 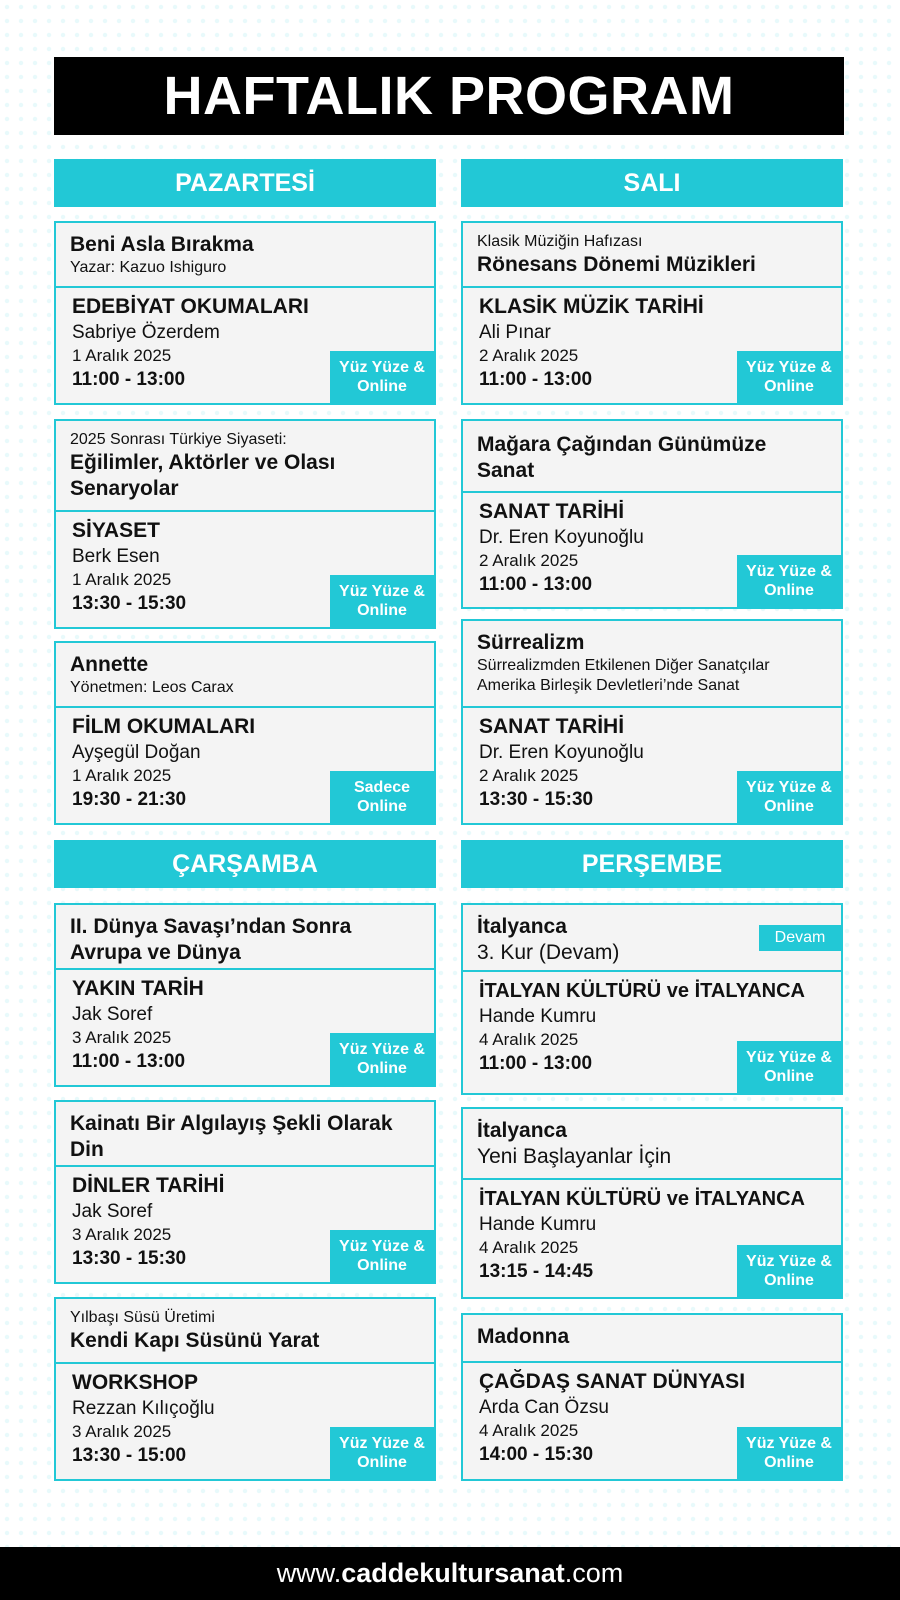 What do you see at coordinates (594, 1573) in the screenshot?
I see `url-suffix: .com` at bounding box center [594, 1573].